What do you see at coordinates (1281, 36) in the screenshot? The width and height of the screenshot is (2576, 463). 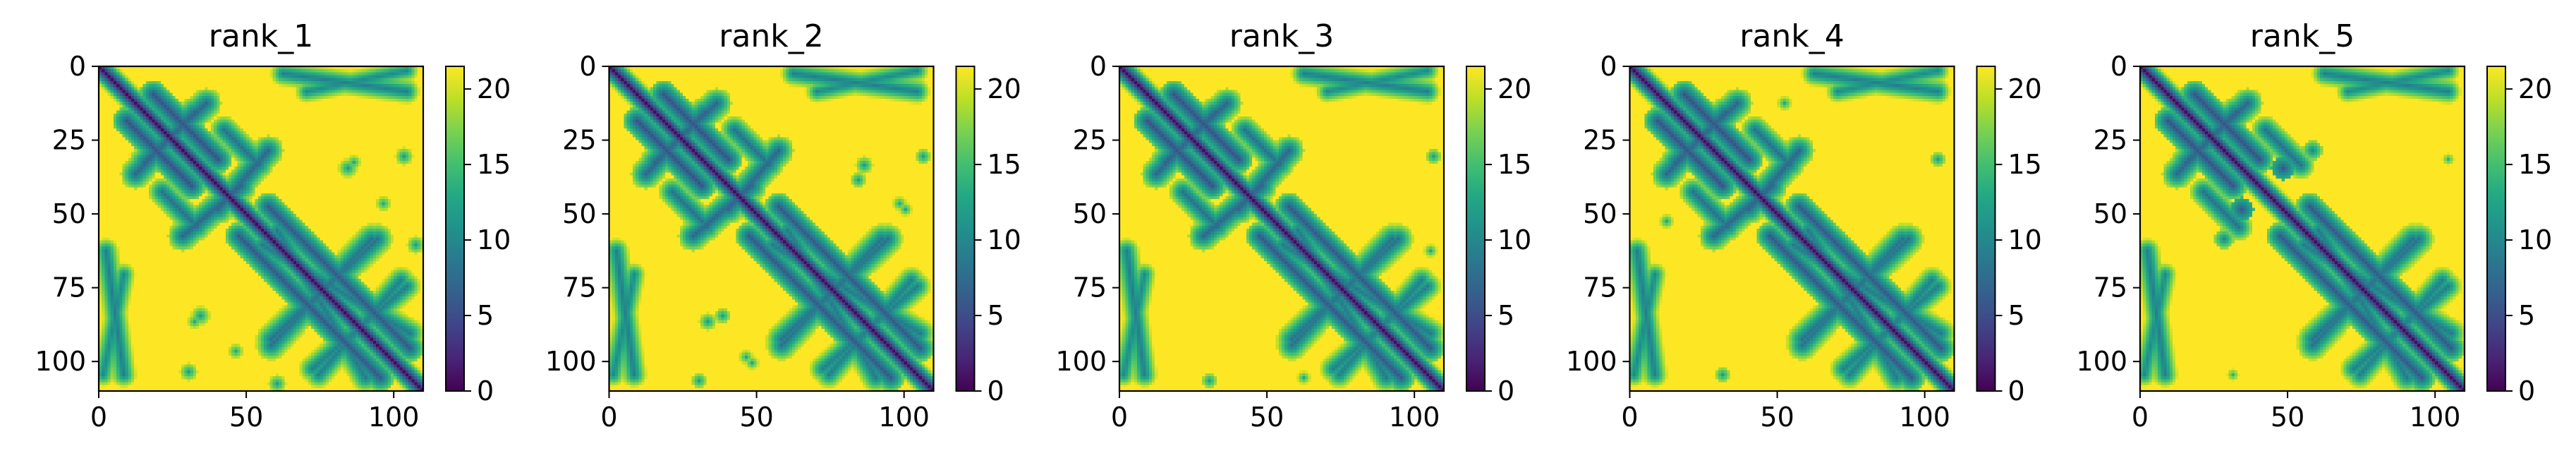 I see `chart-title: rank_3` at bounding box center [1281, 36].